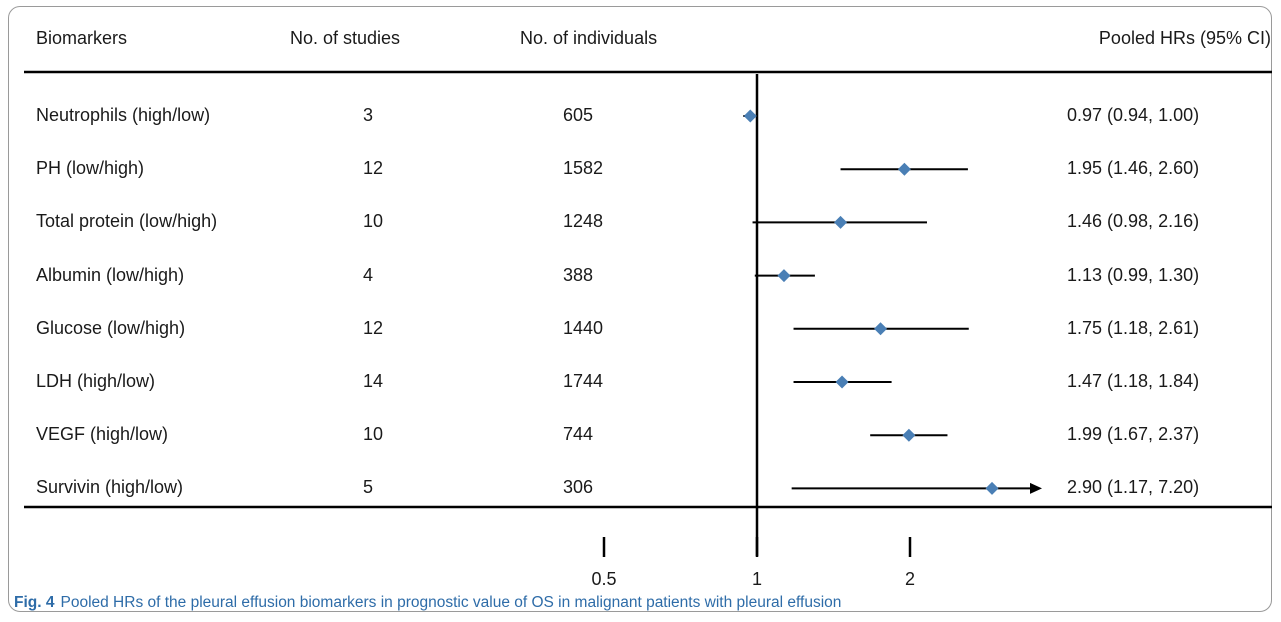 The height and width of the screenshot is (622, 1281). I want to click on biomarker-name: VEGF (high/low), so click(102, 434).